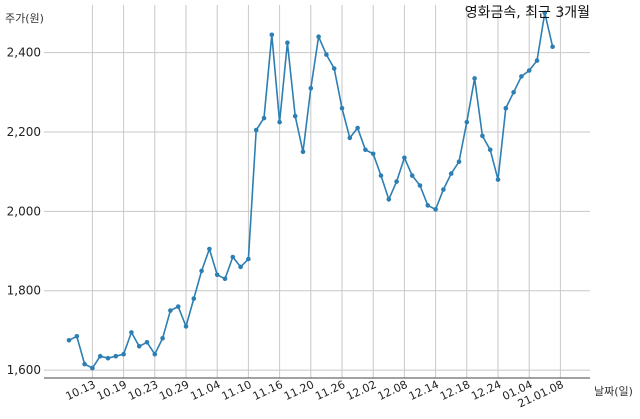 This screenshot has width=640, height=419. What do you see at coordinates (237, 390) in the screenshot?
I see `x-tick-label: 11.10` at bounding box center [237, 390].